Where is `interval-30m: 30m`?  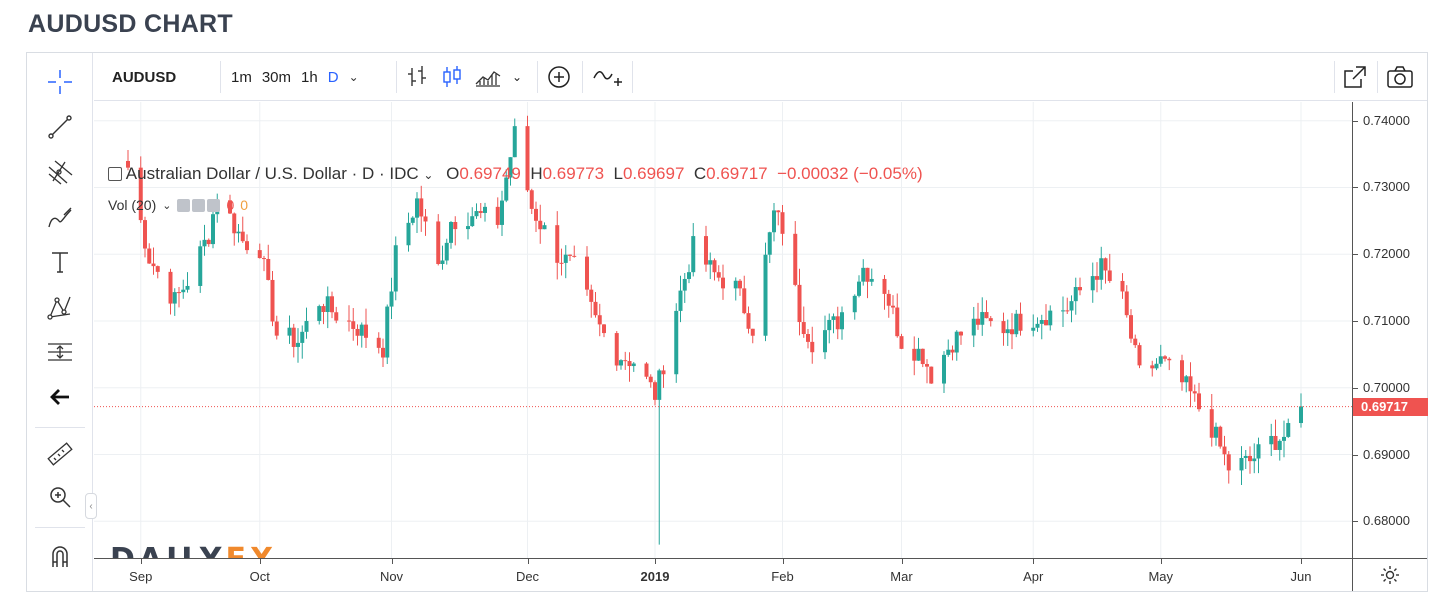
interval-30m: 30m is located at coordinates (276, 77).